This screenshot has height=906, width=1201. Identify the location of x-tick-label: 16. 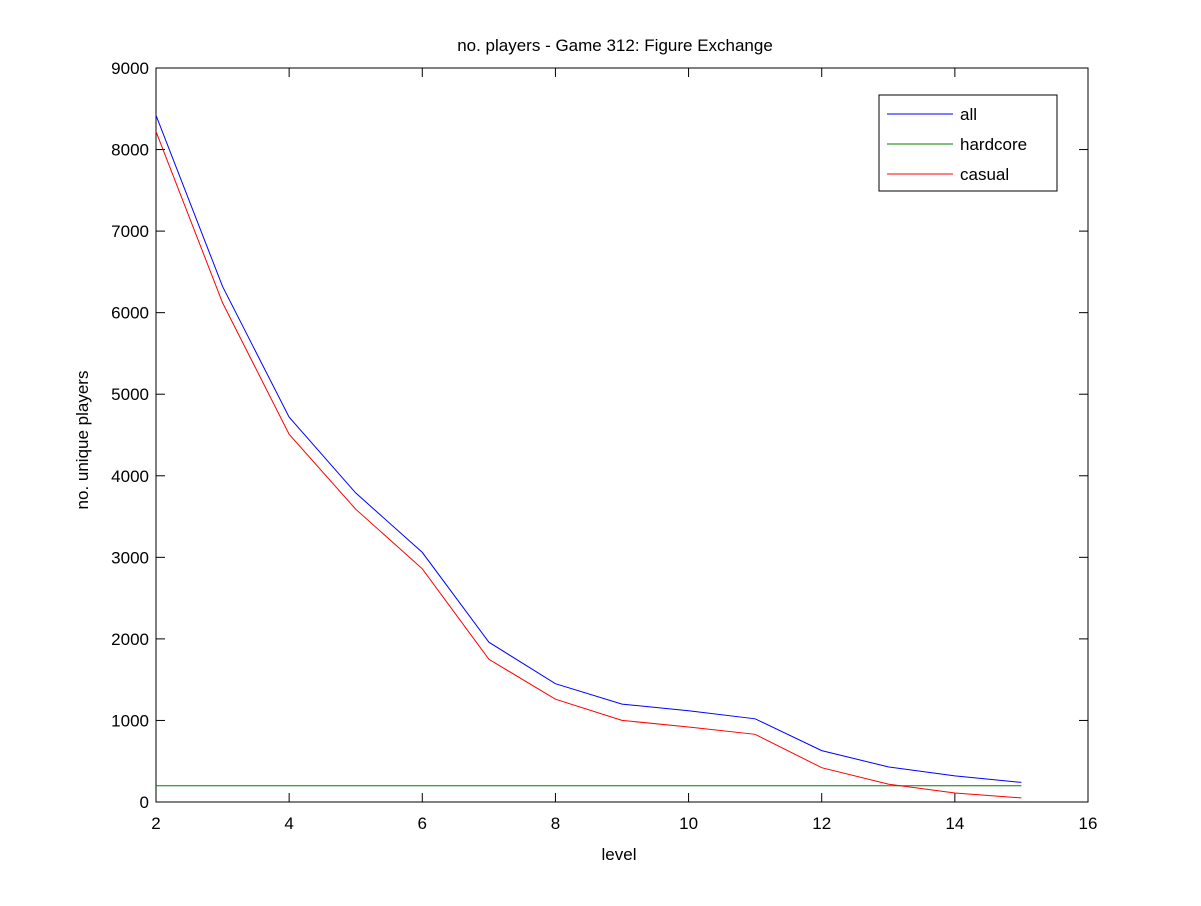
(1088, 823).